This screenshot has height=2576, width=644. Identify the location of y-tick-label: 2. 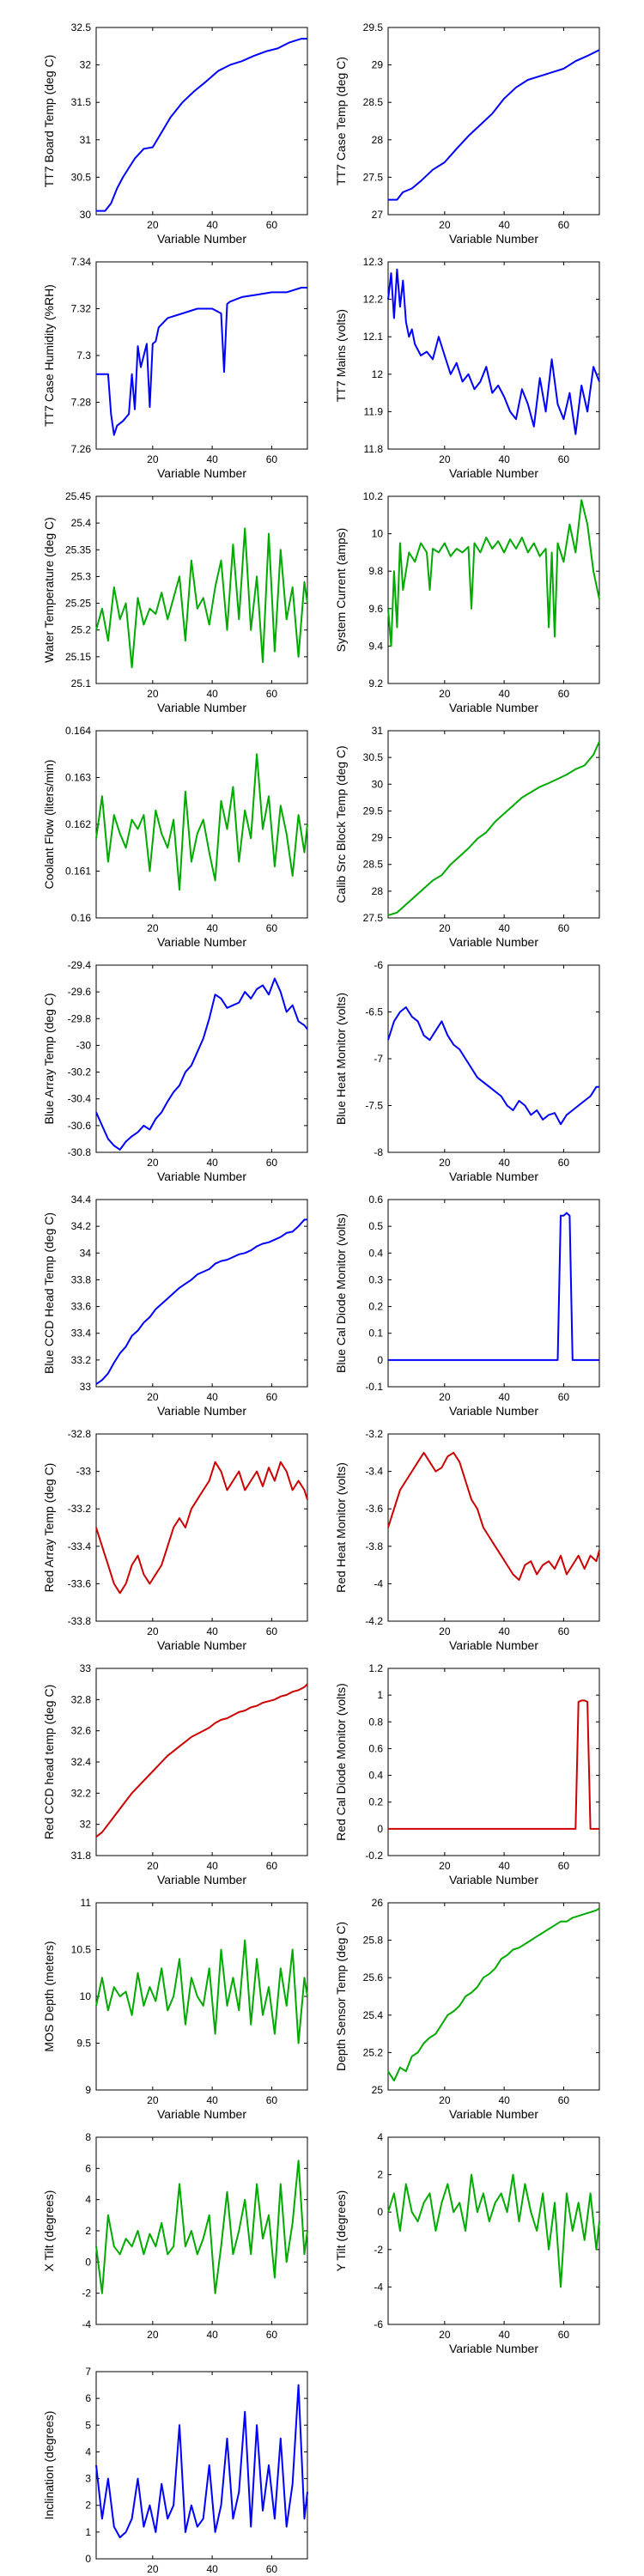
(380, 2175).